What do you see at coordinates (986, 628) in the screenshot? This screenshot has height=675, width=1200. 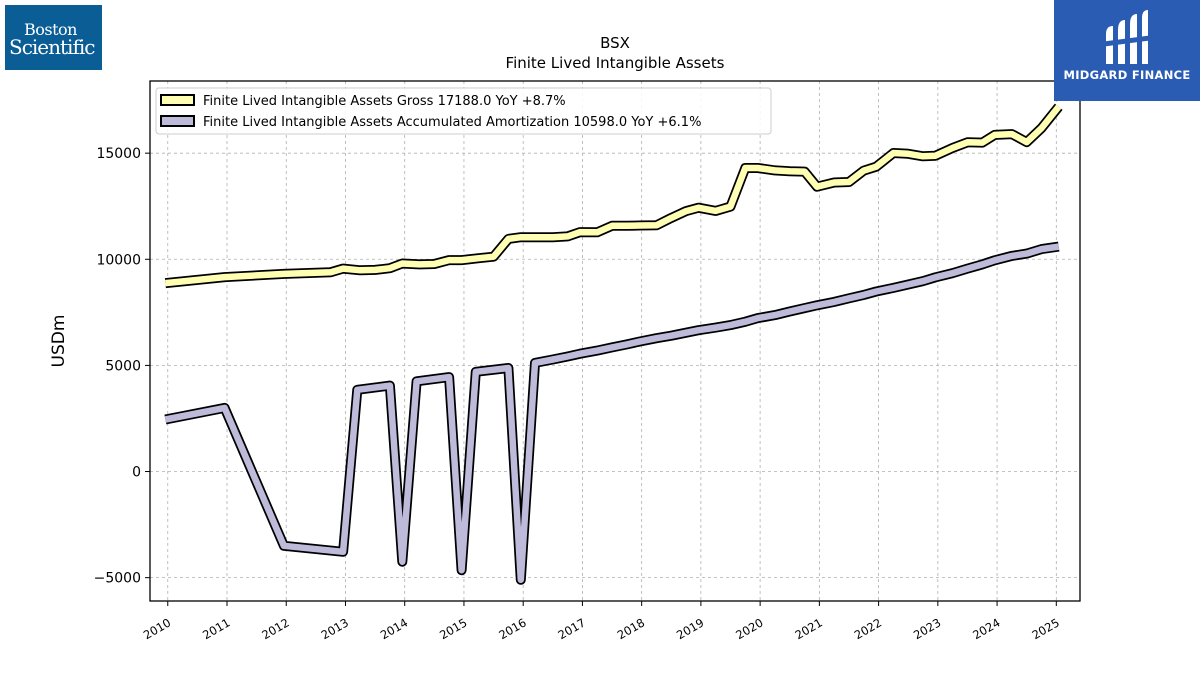 I see `x-tick-label: 2024` at bounding box center [986, 628].